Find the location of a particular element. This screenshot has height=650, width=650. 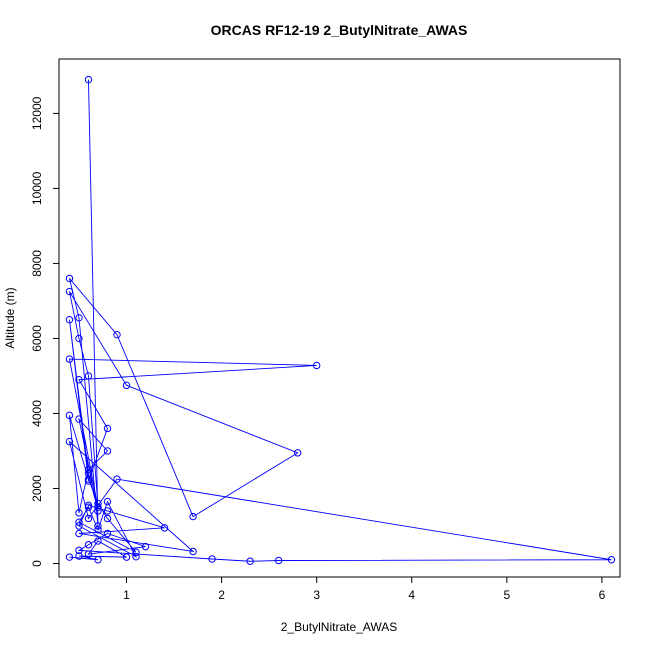

y-tick-label: 4000 is located at coordinates (37, 413).